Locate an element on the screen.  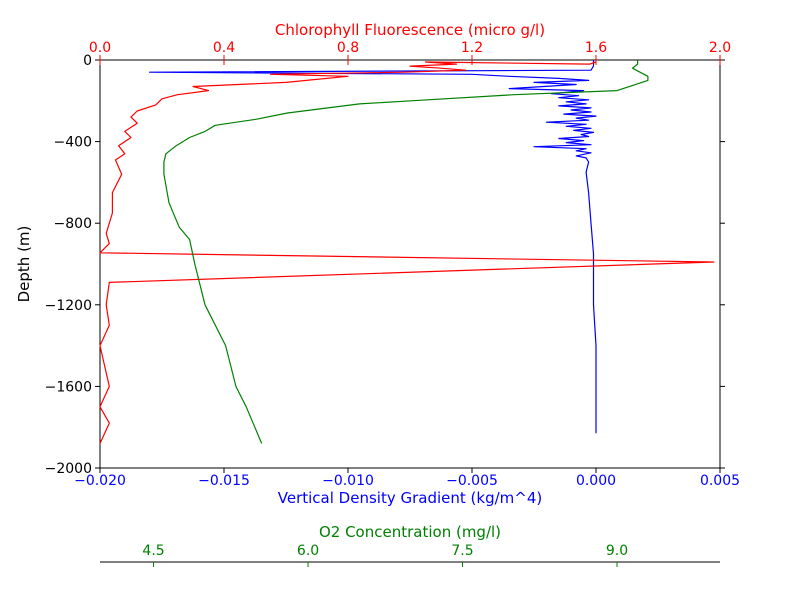
o2-tick-label: 9.0 is located at coordinates (617, 551).